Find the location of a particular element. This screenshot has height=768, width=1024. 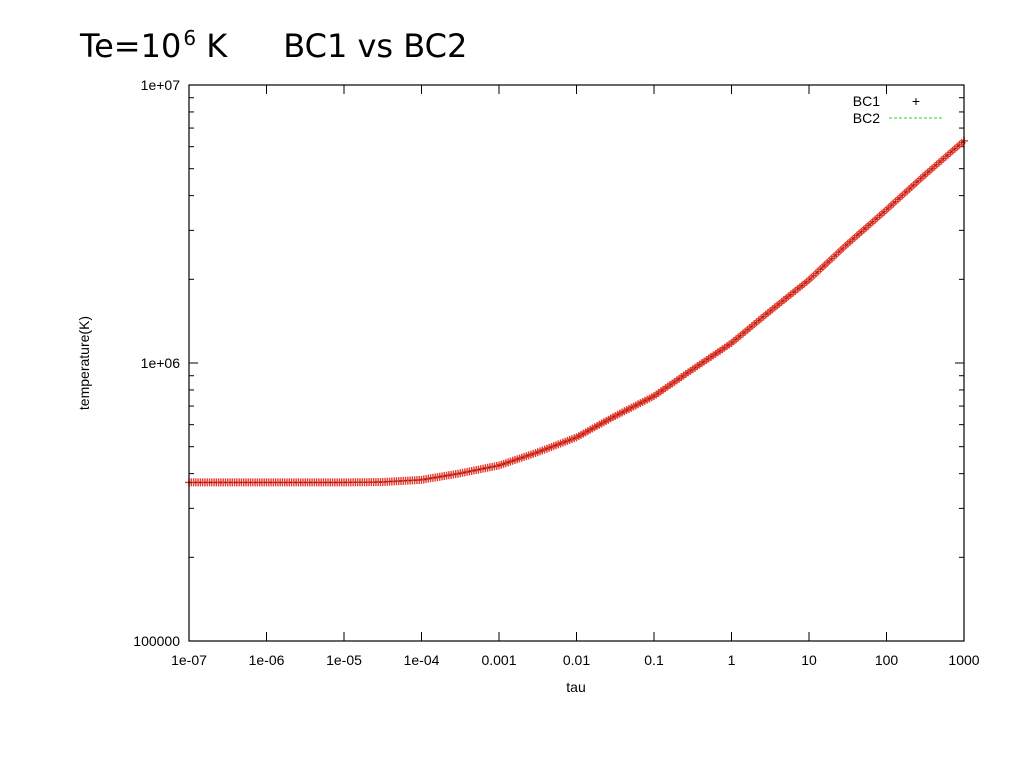

legend-label-bc1: BC1 is located at coordinates (866, 101).